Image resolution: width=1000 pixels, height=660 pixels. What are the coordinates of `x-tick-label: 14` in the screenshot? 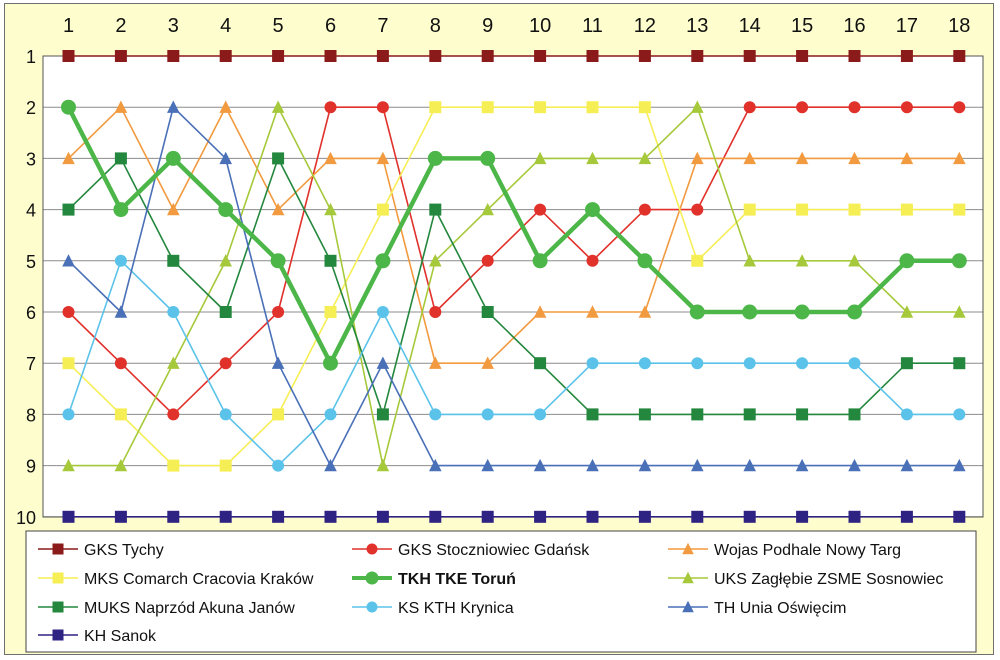 It's located at (750, 26).